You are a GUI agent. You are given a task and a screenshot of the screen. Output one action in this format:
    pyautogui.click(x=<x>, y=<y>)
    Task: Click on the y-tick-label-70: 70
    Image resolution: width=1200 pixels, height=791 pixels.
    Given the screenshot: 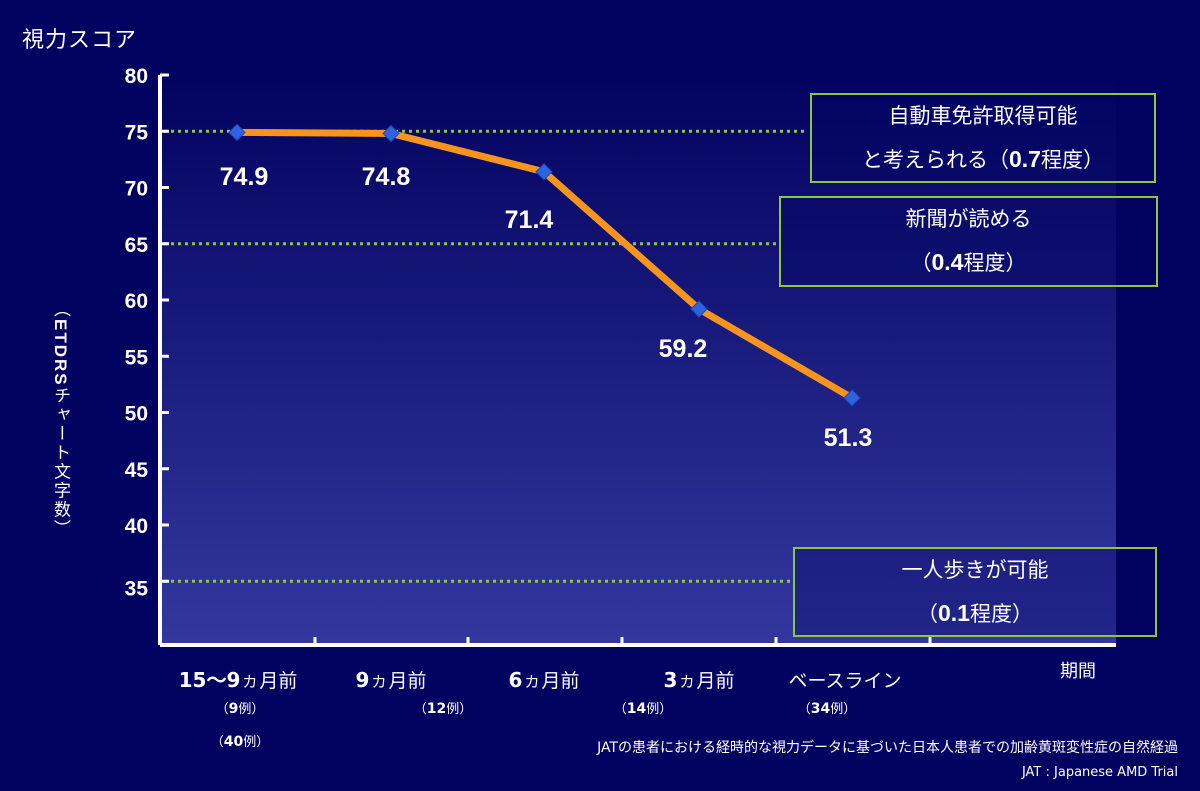 What is the action you would take?
    pyautogui.click(x=136, y=189)
    